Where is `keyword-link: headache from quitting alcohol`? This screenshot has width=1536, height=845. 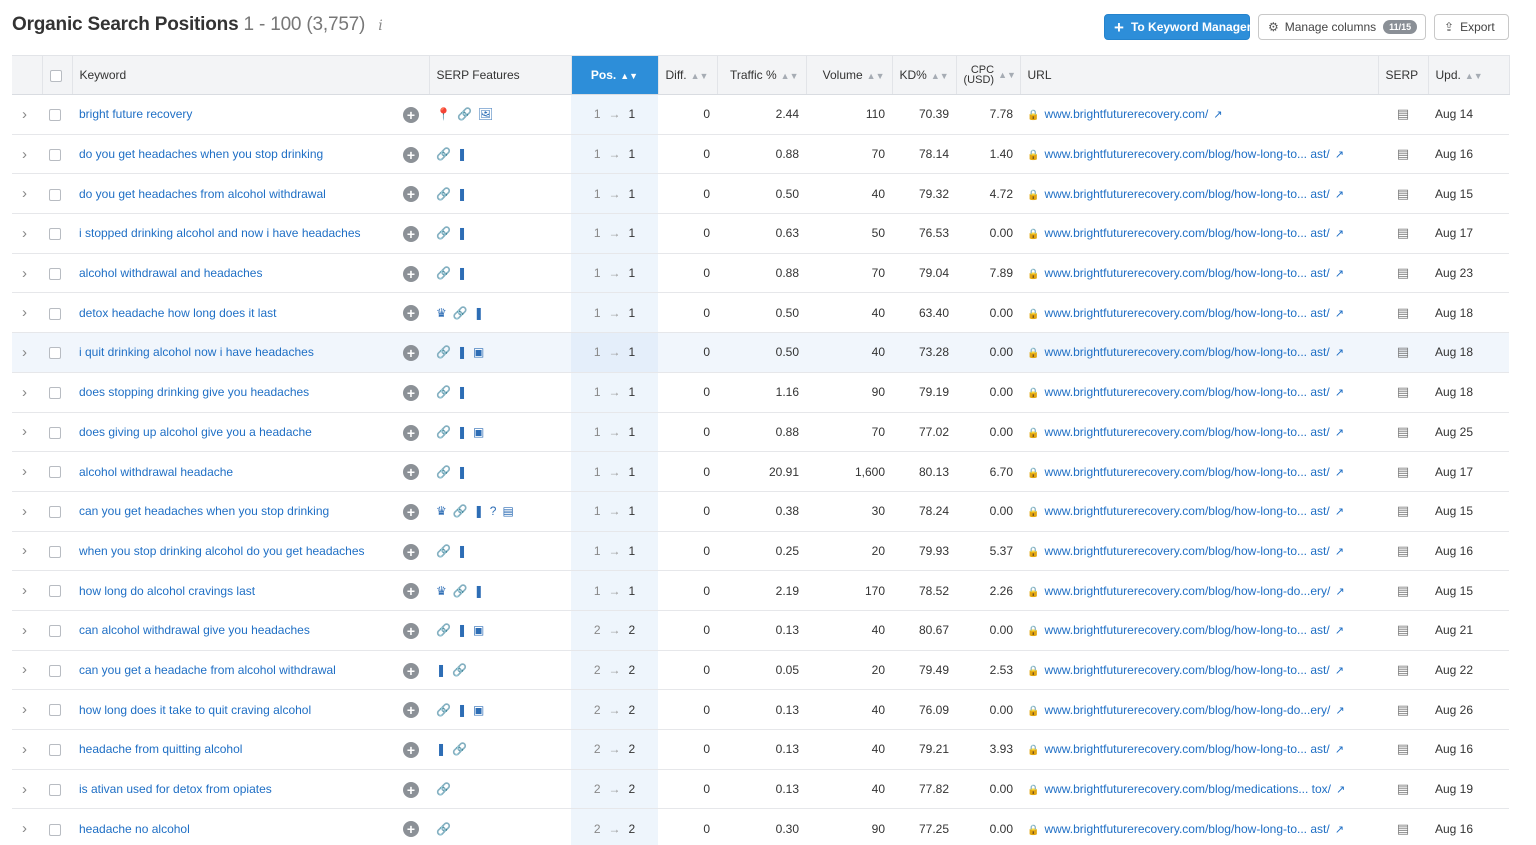 keyword-link: headache from quitting alcohol is located at coordinates (161, 749).